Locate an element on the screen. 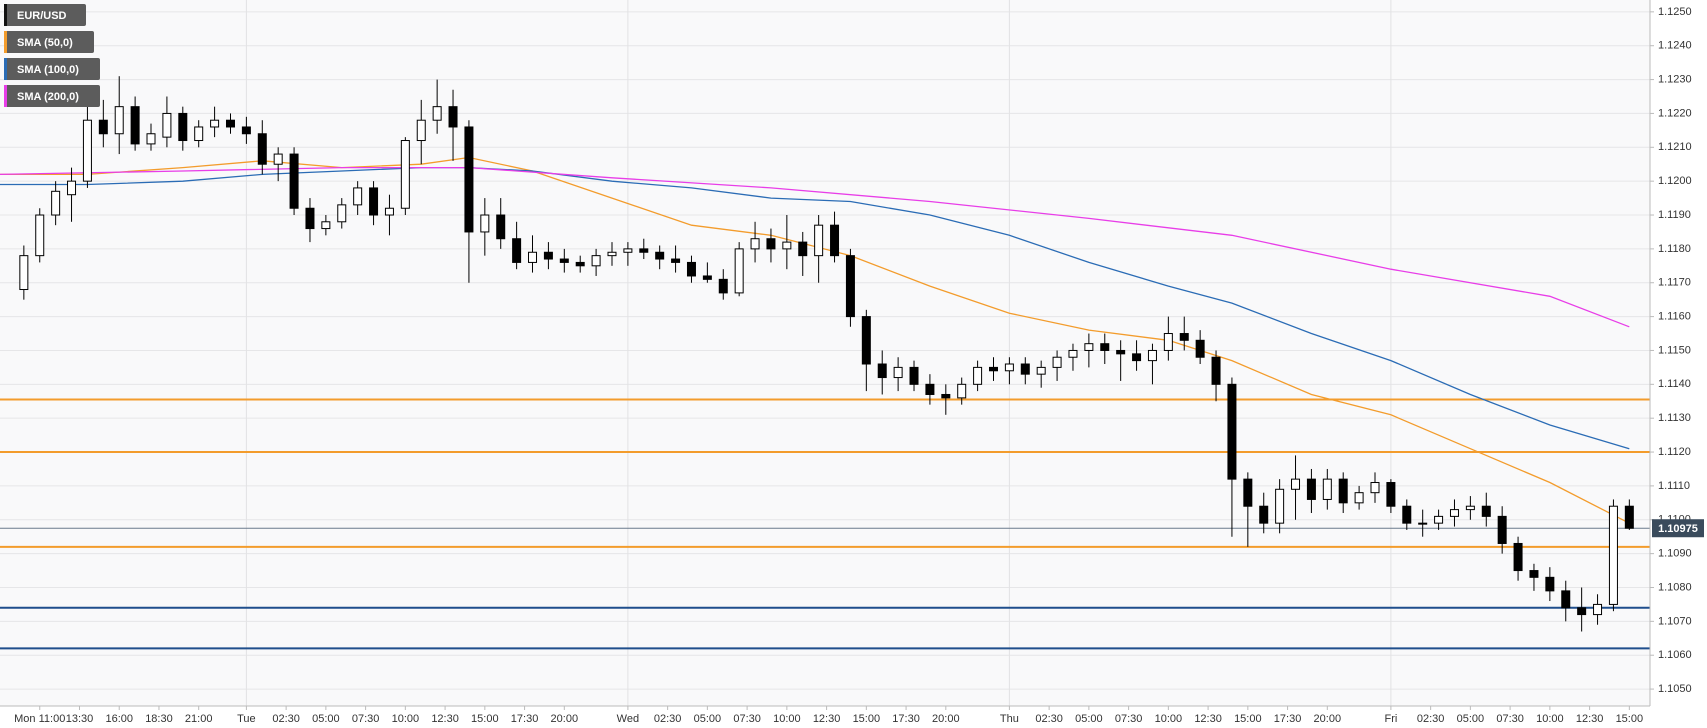  y-tick-label: 1.1180 is located at coordinates (1674, 249).